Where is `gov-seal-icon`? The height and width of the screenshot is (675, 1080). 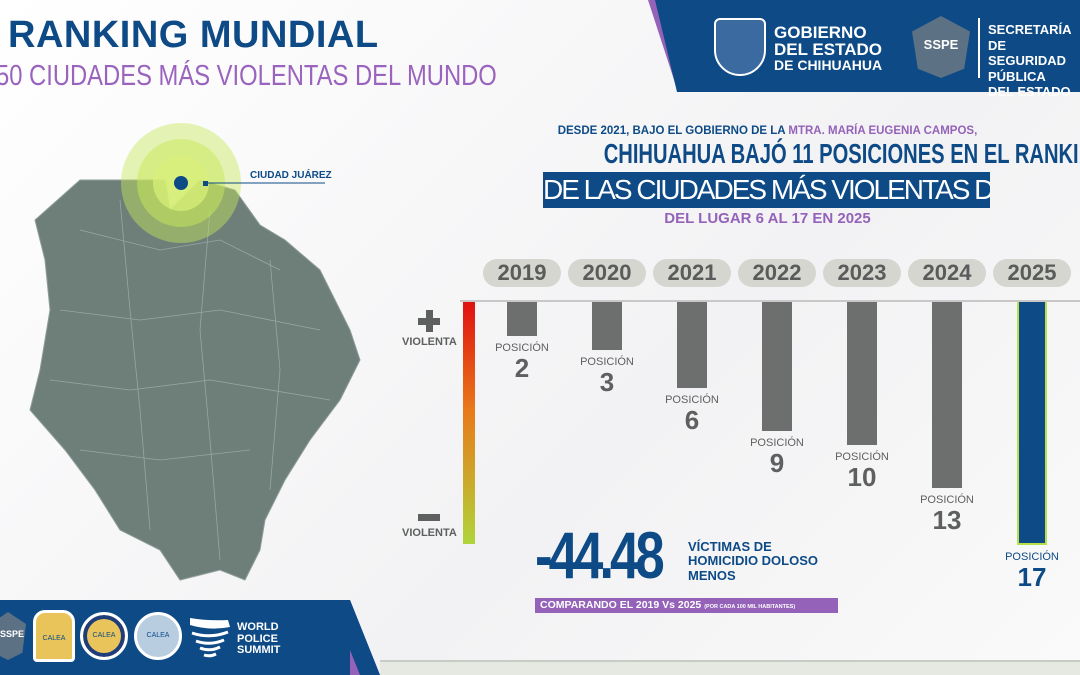
gov-seal-icon is located at coordinates (740, 47).